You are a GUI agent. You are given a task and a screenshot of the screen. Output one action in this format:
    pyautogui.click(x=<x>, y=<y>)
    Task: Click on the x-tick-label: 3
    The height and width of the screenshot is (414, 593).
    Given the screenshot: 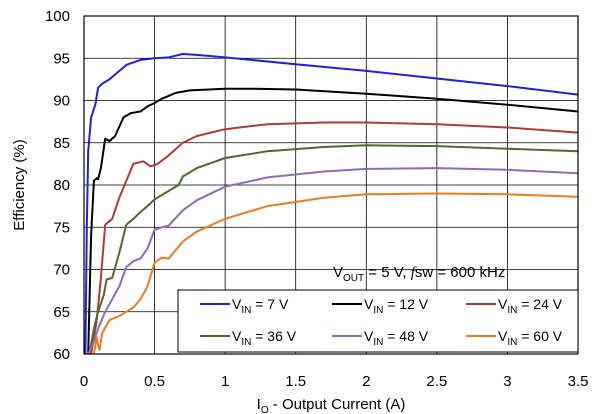 What is the action you would take?
    pyautogui.click(x=507, y=381)
    